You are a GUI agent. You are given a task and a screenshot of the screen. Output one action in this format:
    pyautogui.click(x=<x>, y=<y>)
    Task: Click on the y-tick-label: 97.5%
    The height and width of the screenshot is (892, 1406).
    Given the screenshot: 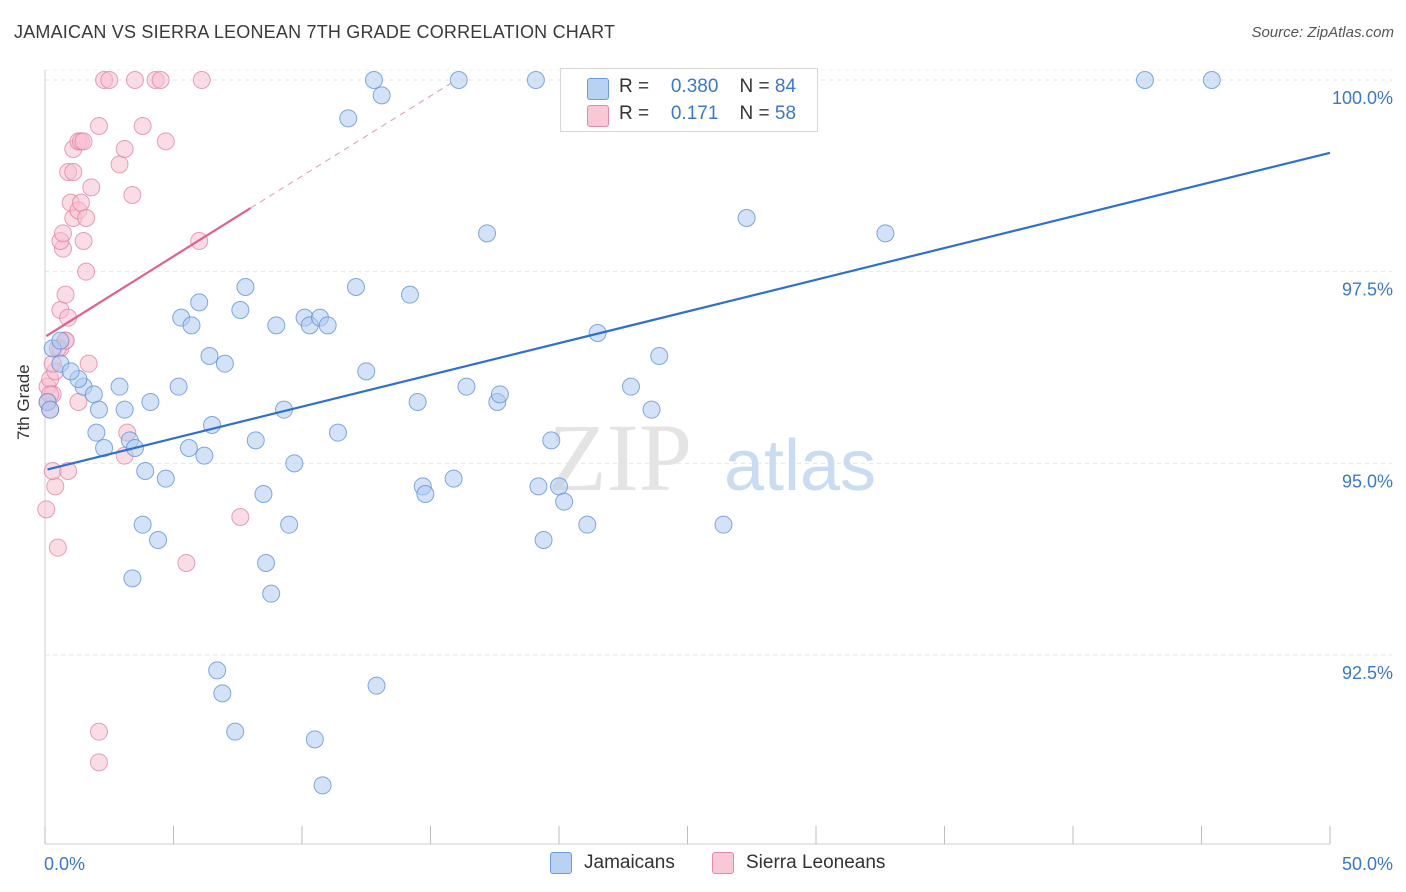 What is the action you would take?
    pyautogui.click(x=1367, y=290)
    